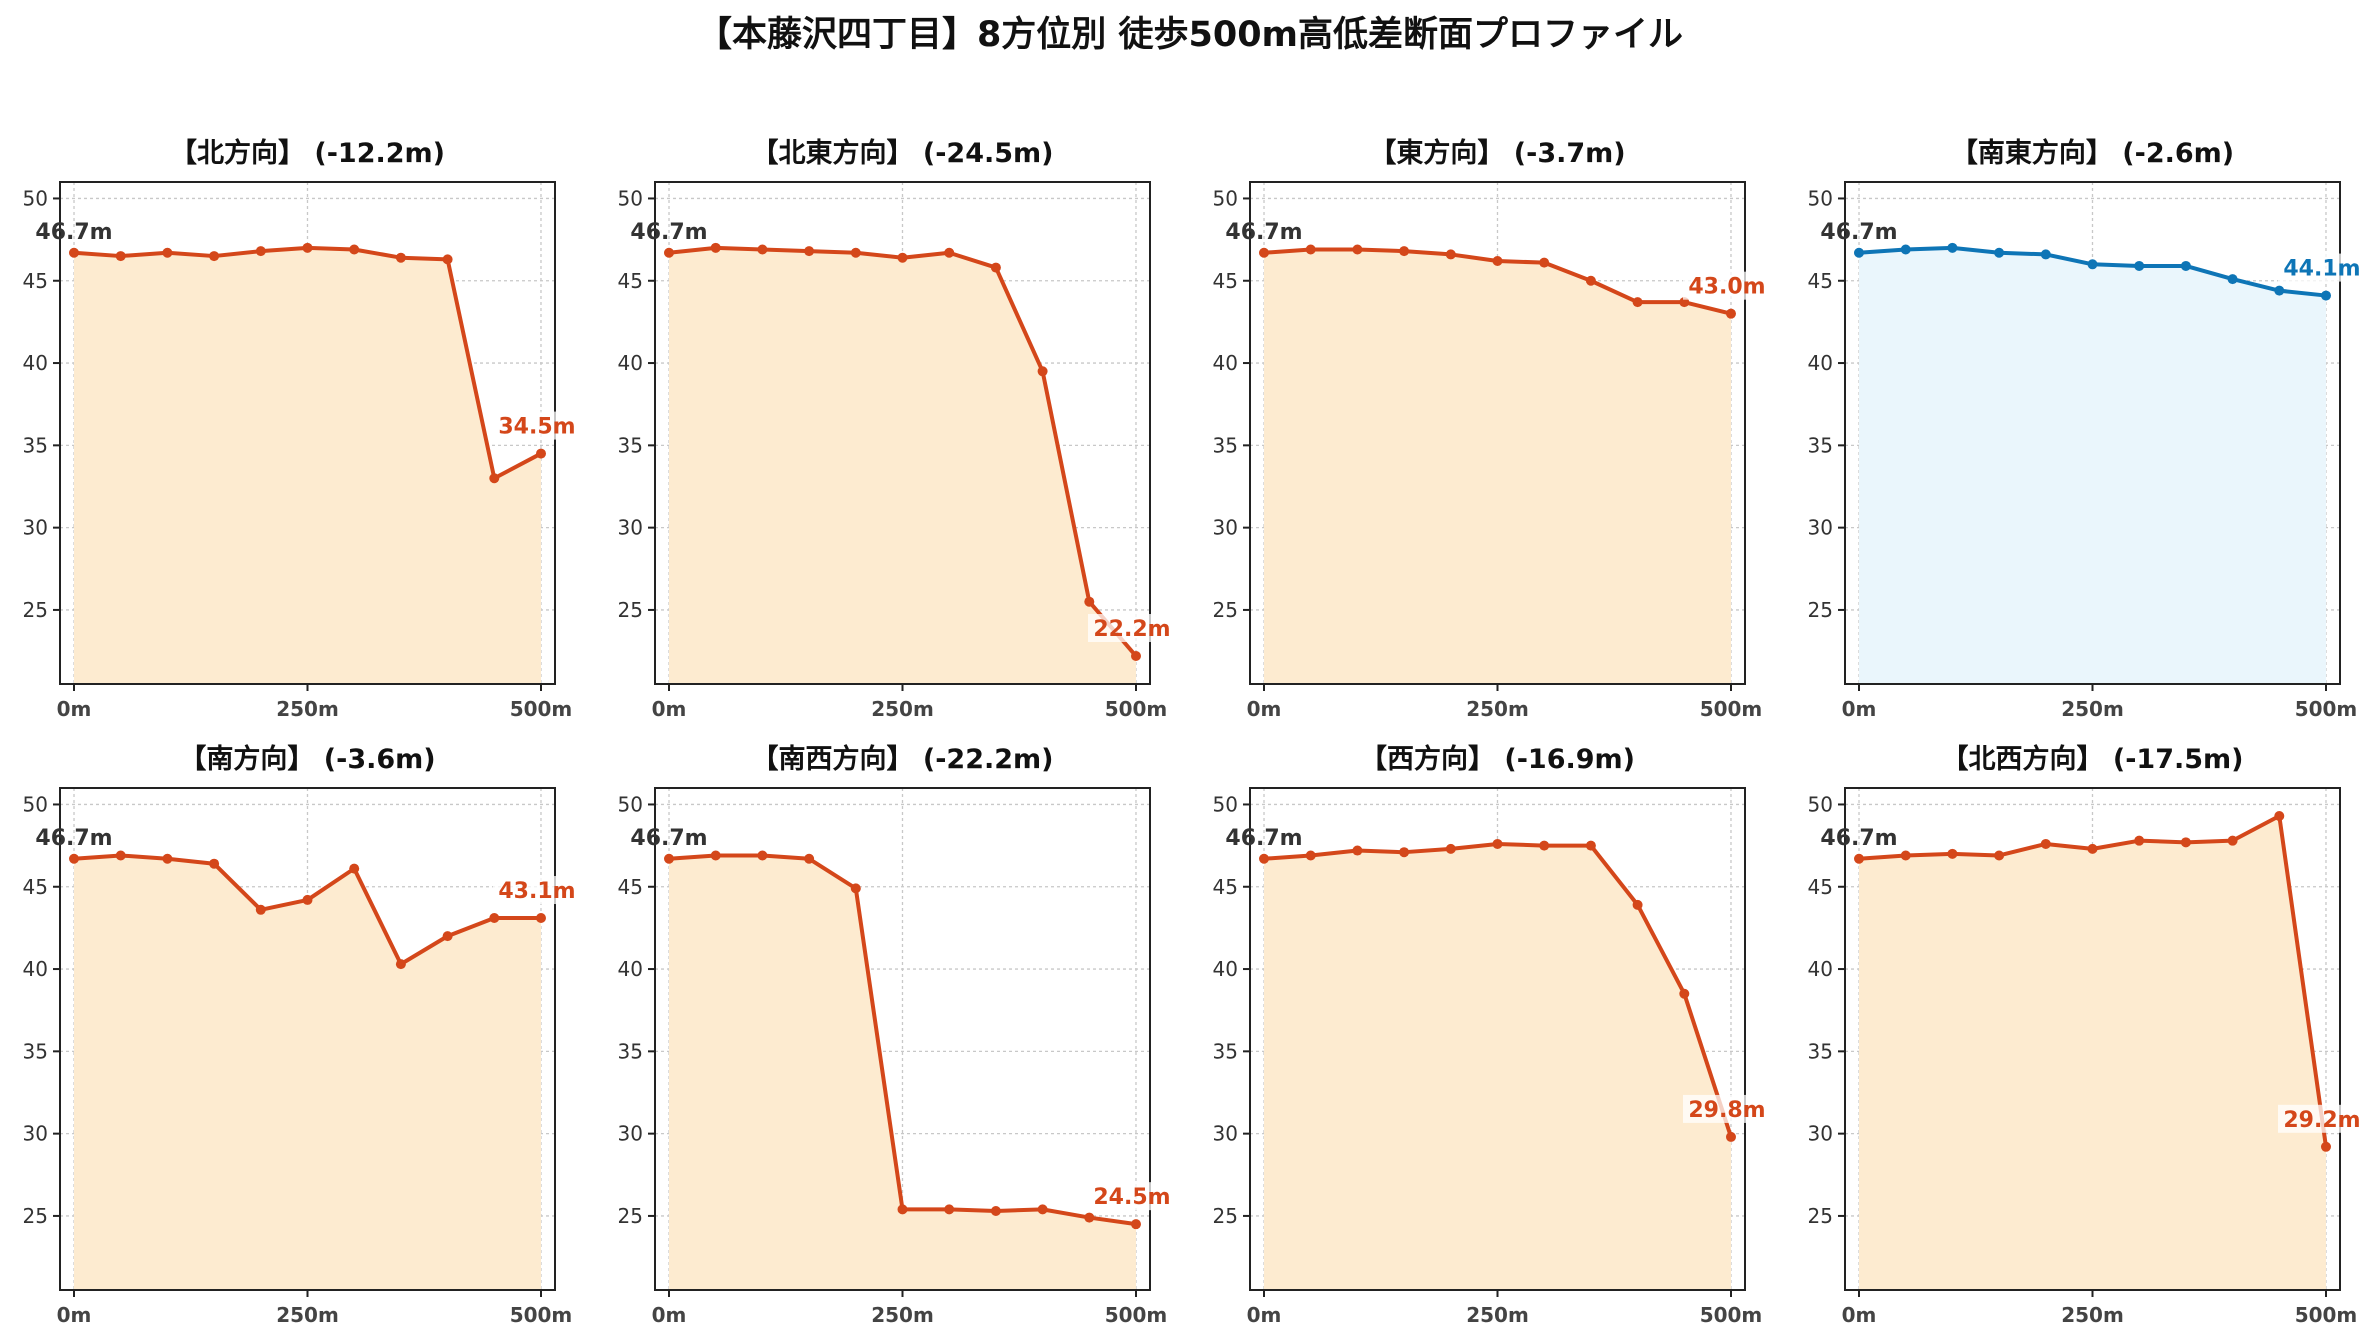  What do you see at coordinates (1497, 153) in the screenshot?
I see `chart-title: 【東方向】 (-3.7m)` at bounding box center [1497, 153].